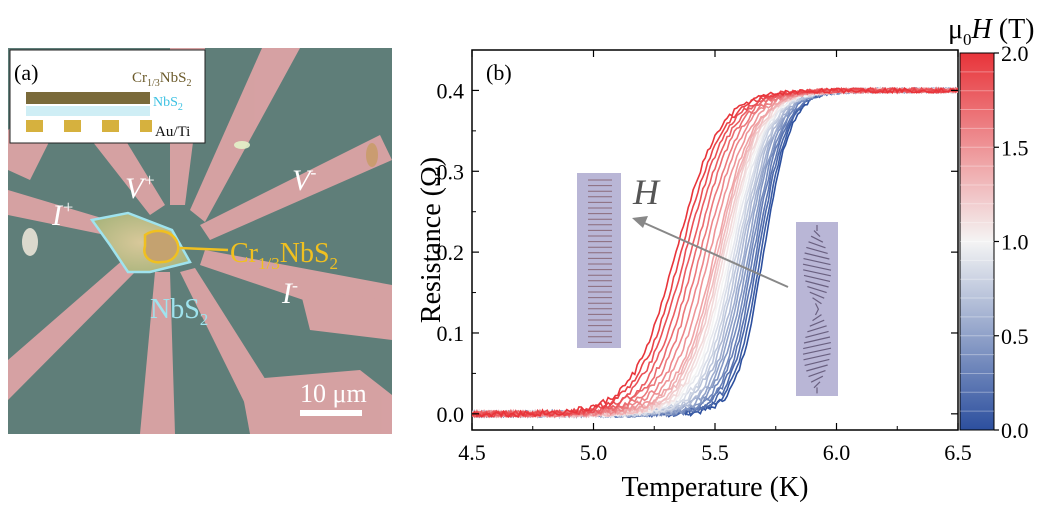  Describe the element at coordinates (179, 311) in the screenshot. I see `nbs2-label: NbS2` at that location.